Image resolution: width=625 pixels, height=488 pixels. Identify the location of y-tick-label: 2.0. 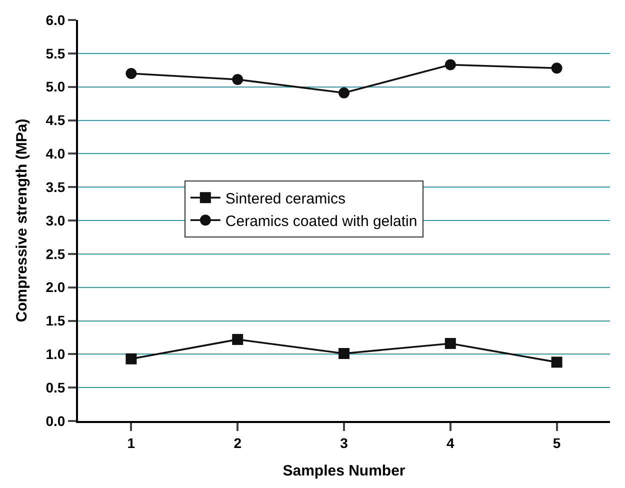
(56, 287).